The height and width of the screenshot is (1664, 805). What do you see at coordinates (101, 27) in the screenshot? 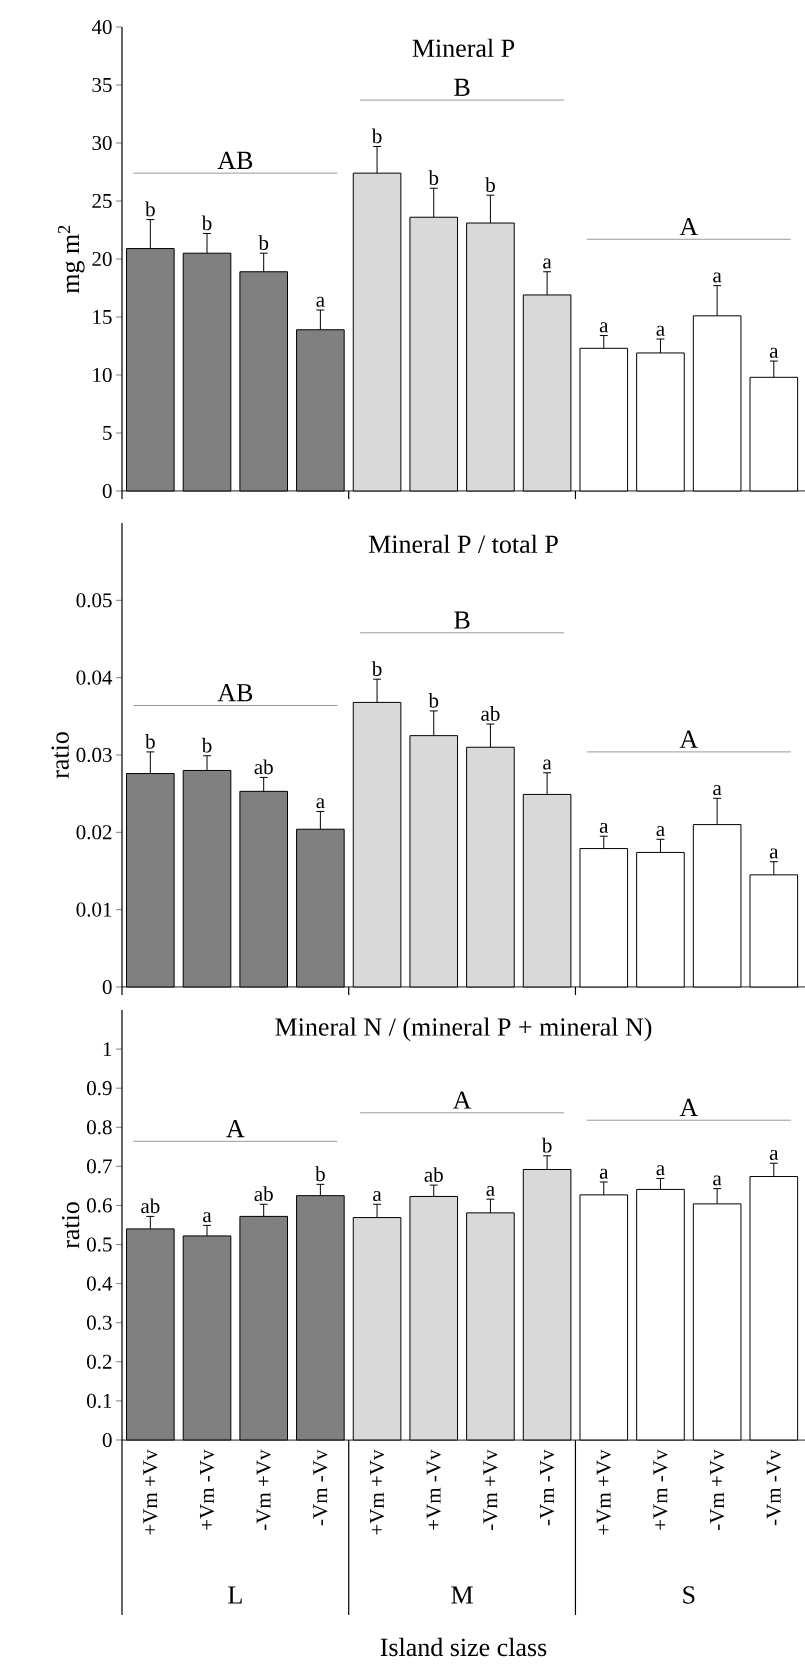
I see `y-tick-label: 40` at bounding box center [101, 27].